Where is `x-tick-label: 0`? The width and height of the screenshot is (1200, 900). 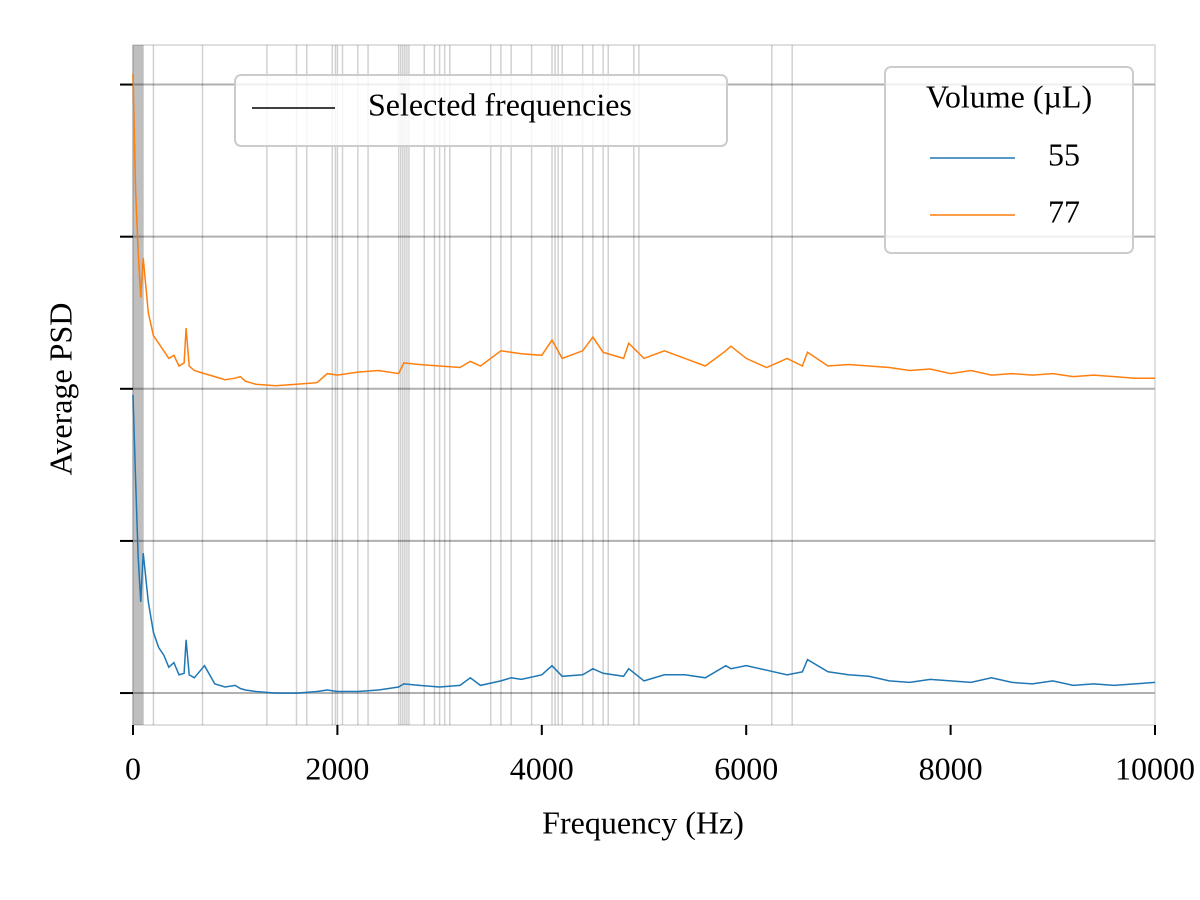
x-tick-label: 0 is located at coordinates (133, 768).